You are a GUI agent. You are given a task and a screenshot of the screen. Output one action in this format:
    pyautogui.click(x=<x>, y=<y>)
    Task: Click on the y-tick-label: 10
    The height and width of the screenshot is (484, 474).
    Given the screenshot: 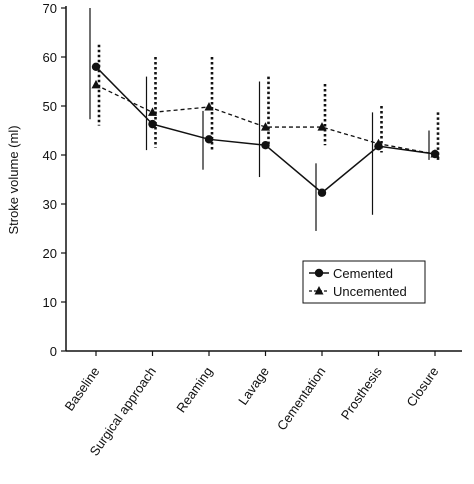 What is the action you would take?
    pyautogui.click(x=50, y=302)
    